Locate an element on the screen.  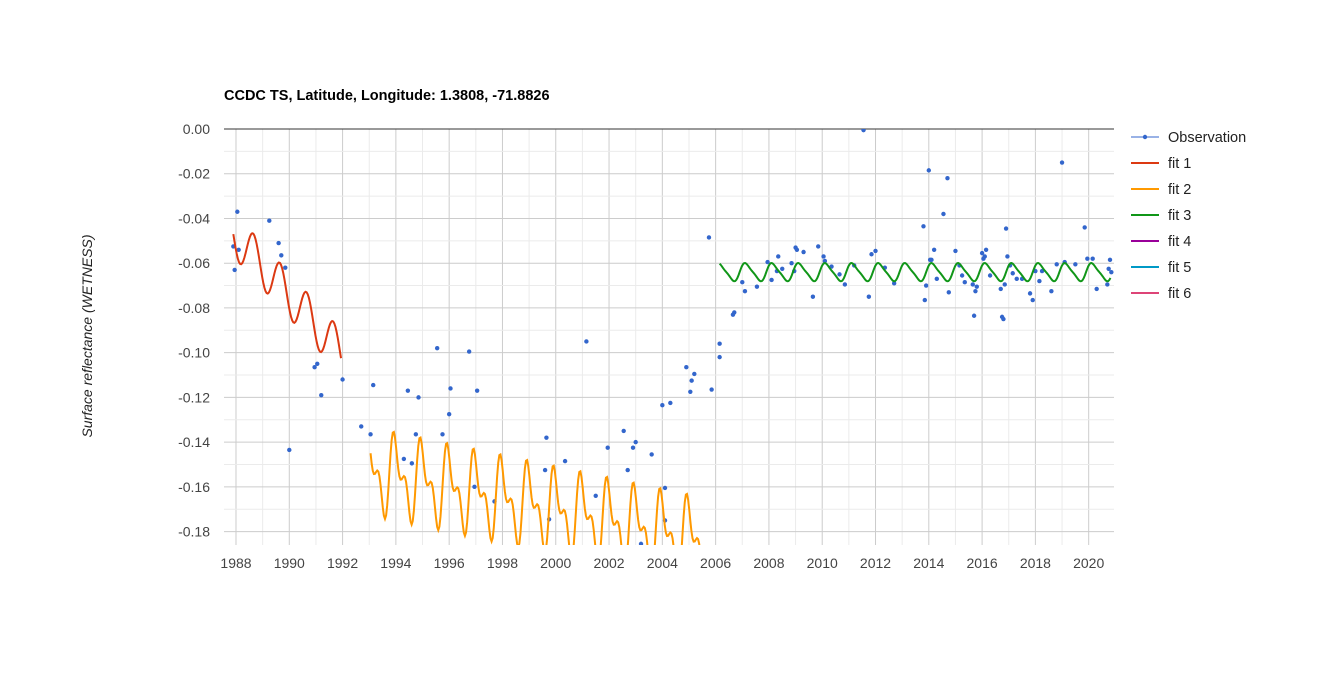
legend-label: fit 1 is located at coordinates (1179, 164).